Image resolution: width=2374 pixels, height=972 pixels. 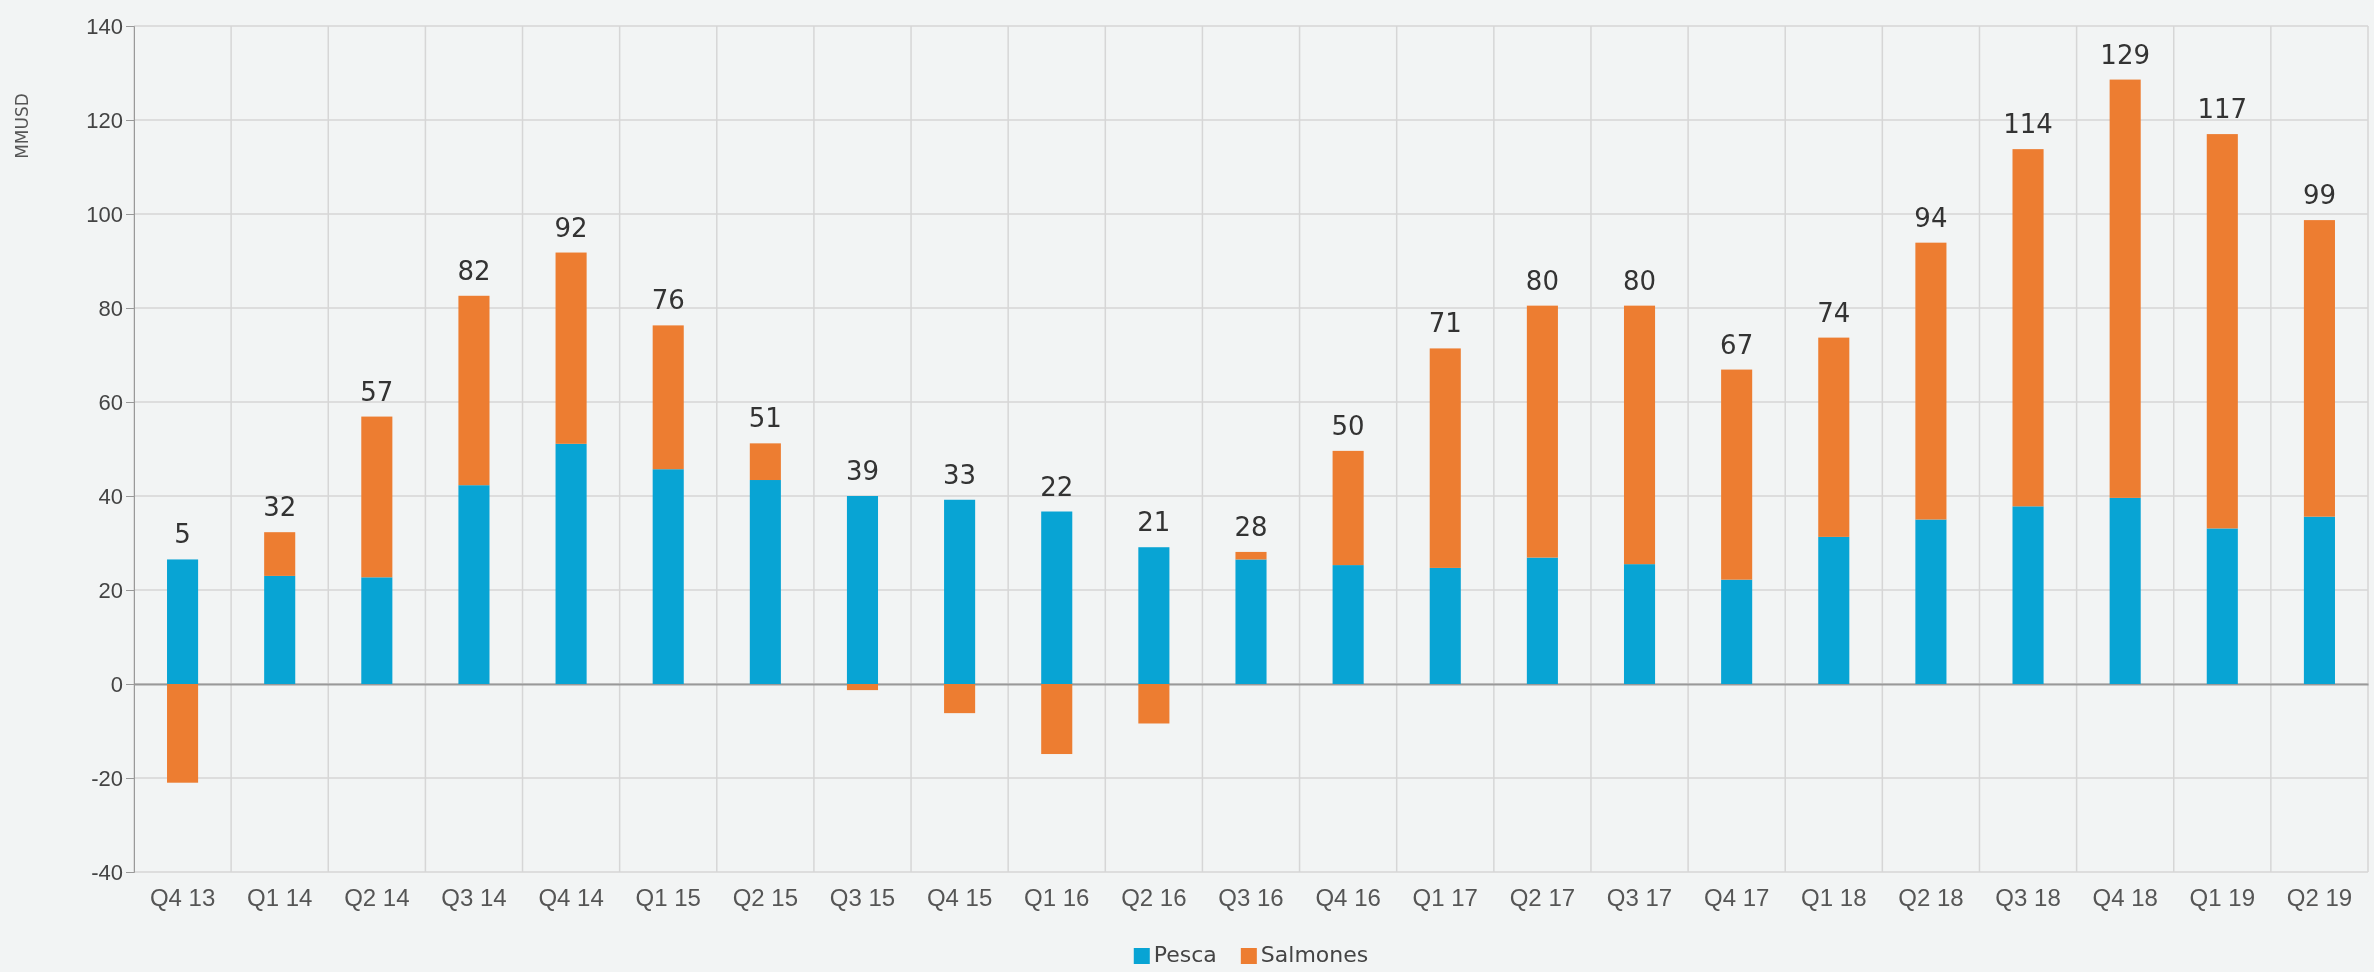 I want to click on x-tick-label: Q1 19, so click(x=2222, y=897).